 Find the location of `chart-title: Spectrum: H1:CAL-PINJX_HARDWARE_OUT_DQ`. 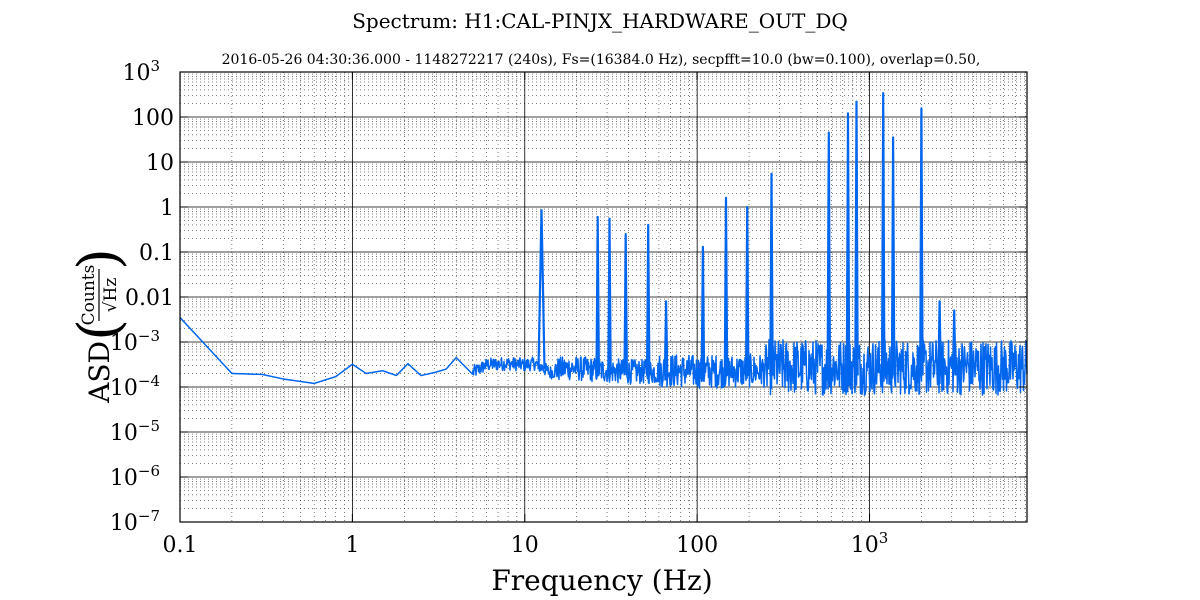

chart-title: Spectrum: H1:CAL-PINJX_HARDWARE_OUT_DQ is located at coordinates (600, 21).